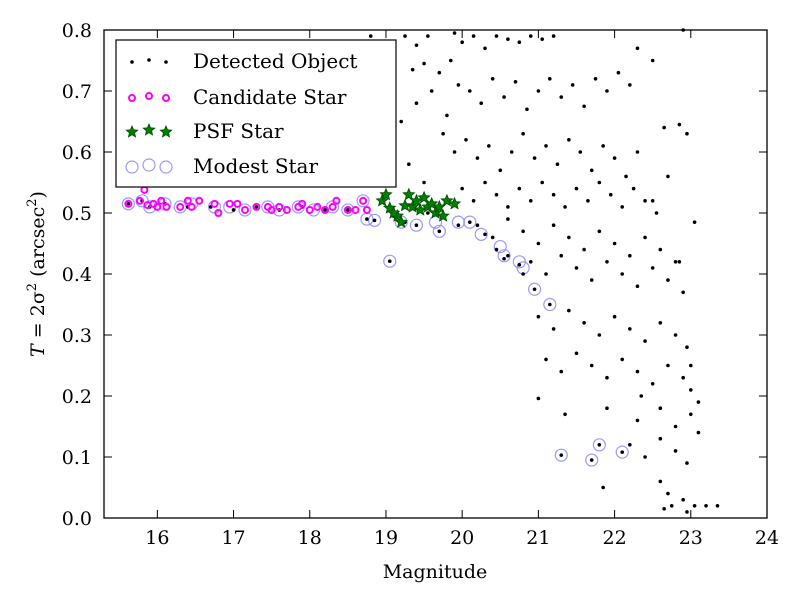  Describe the element at coordinates (247, 201) in the screenshot. I see `candidate-star-series` at that location.